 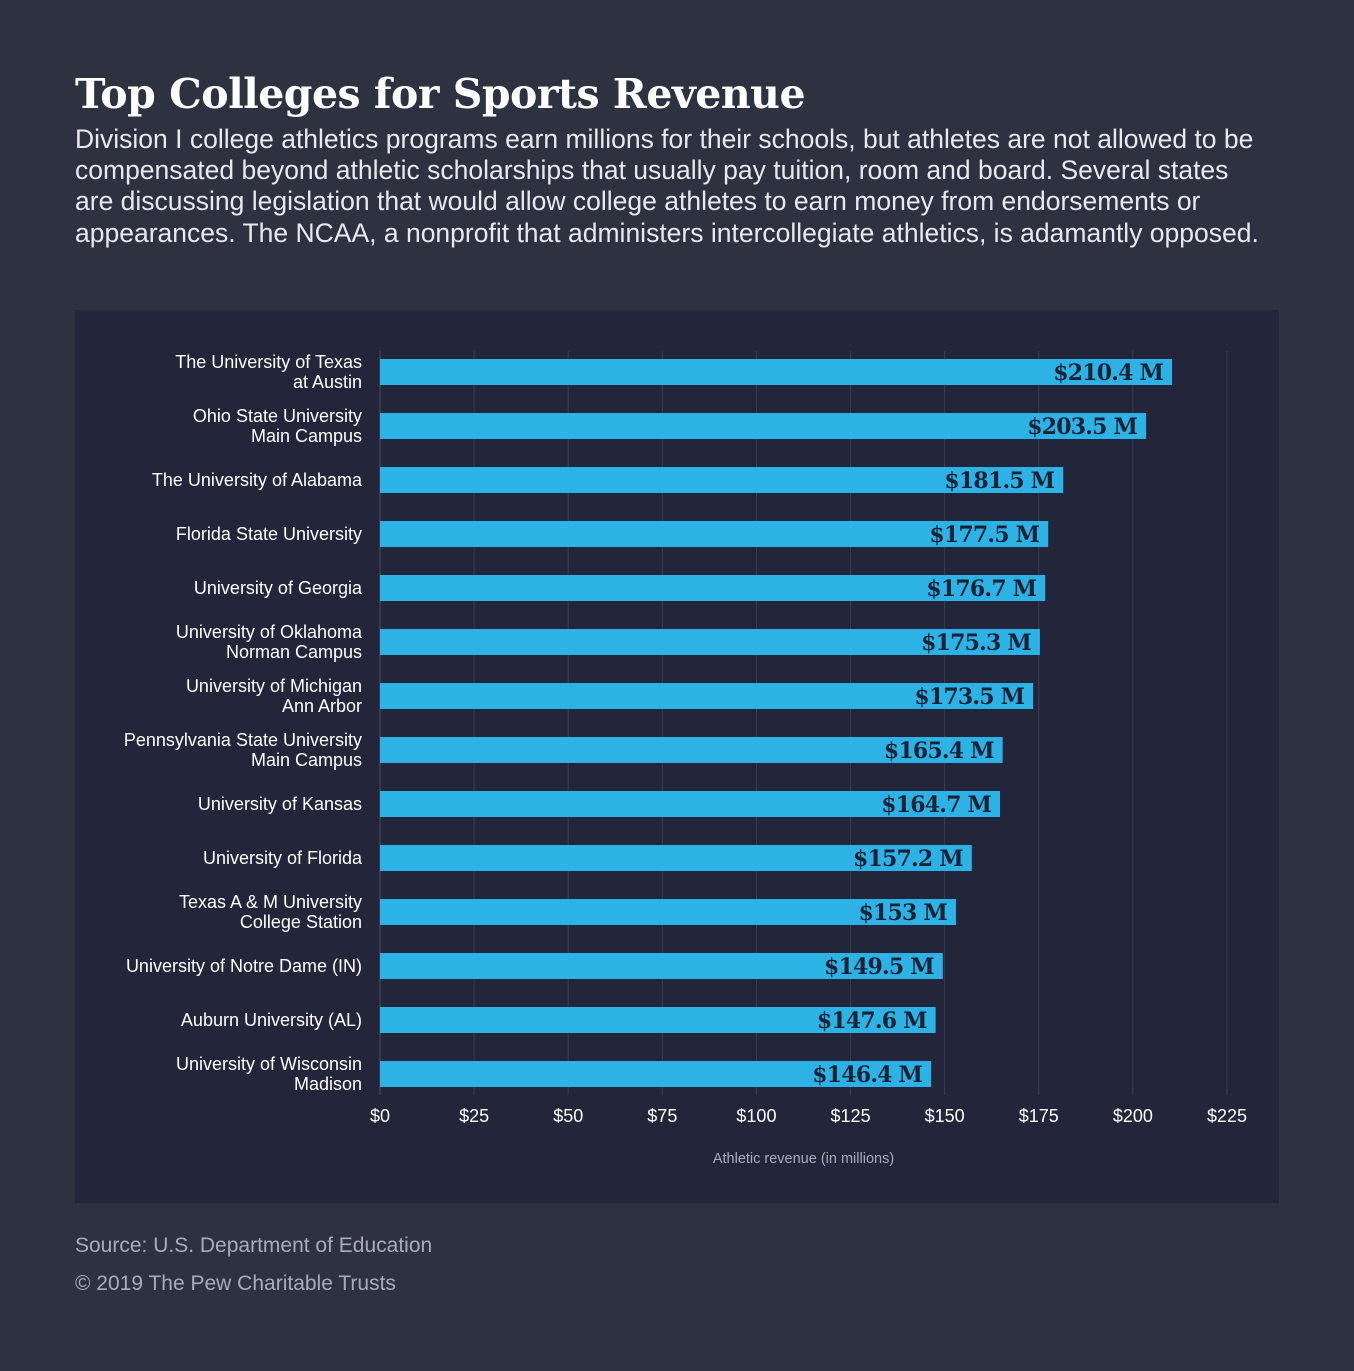 What do you see at coordinates (268, 362) in the screenshot?
I see `category-label-line: The University of Texas` at bounding box center [268, 362].